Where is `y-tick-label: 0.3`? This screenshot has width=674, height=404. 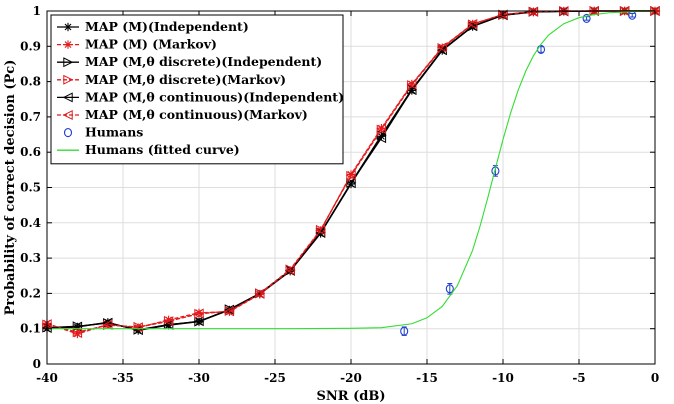 y-tick-label: 0.3 is located at coordinates (30, 258).